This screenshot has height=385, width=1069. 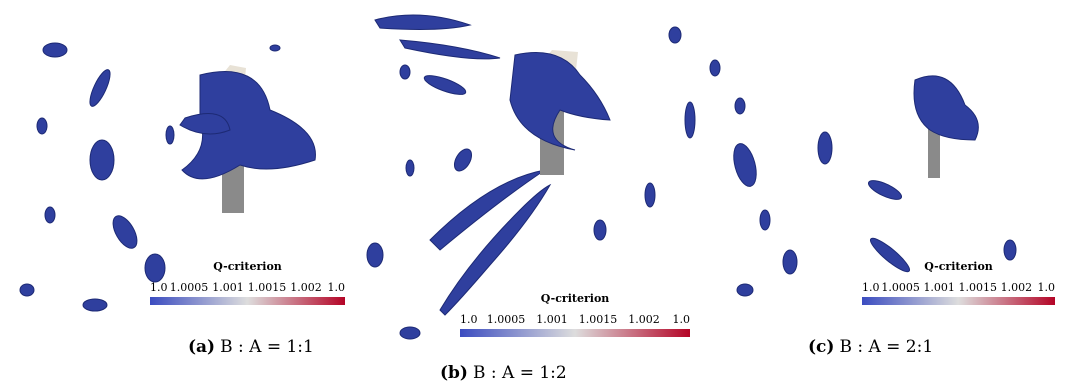 I want to click on caption: (c) B : A = 2:1, so click(x=870, y=347).